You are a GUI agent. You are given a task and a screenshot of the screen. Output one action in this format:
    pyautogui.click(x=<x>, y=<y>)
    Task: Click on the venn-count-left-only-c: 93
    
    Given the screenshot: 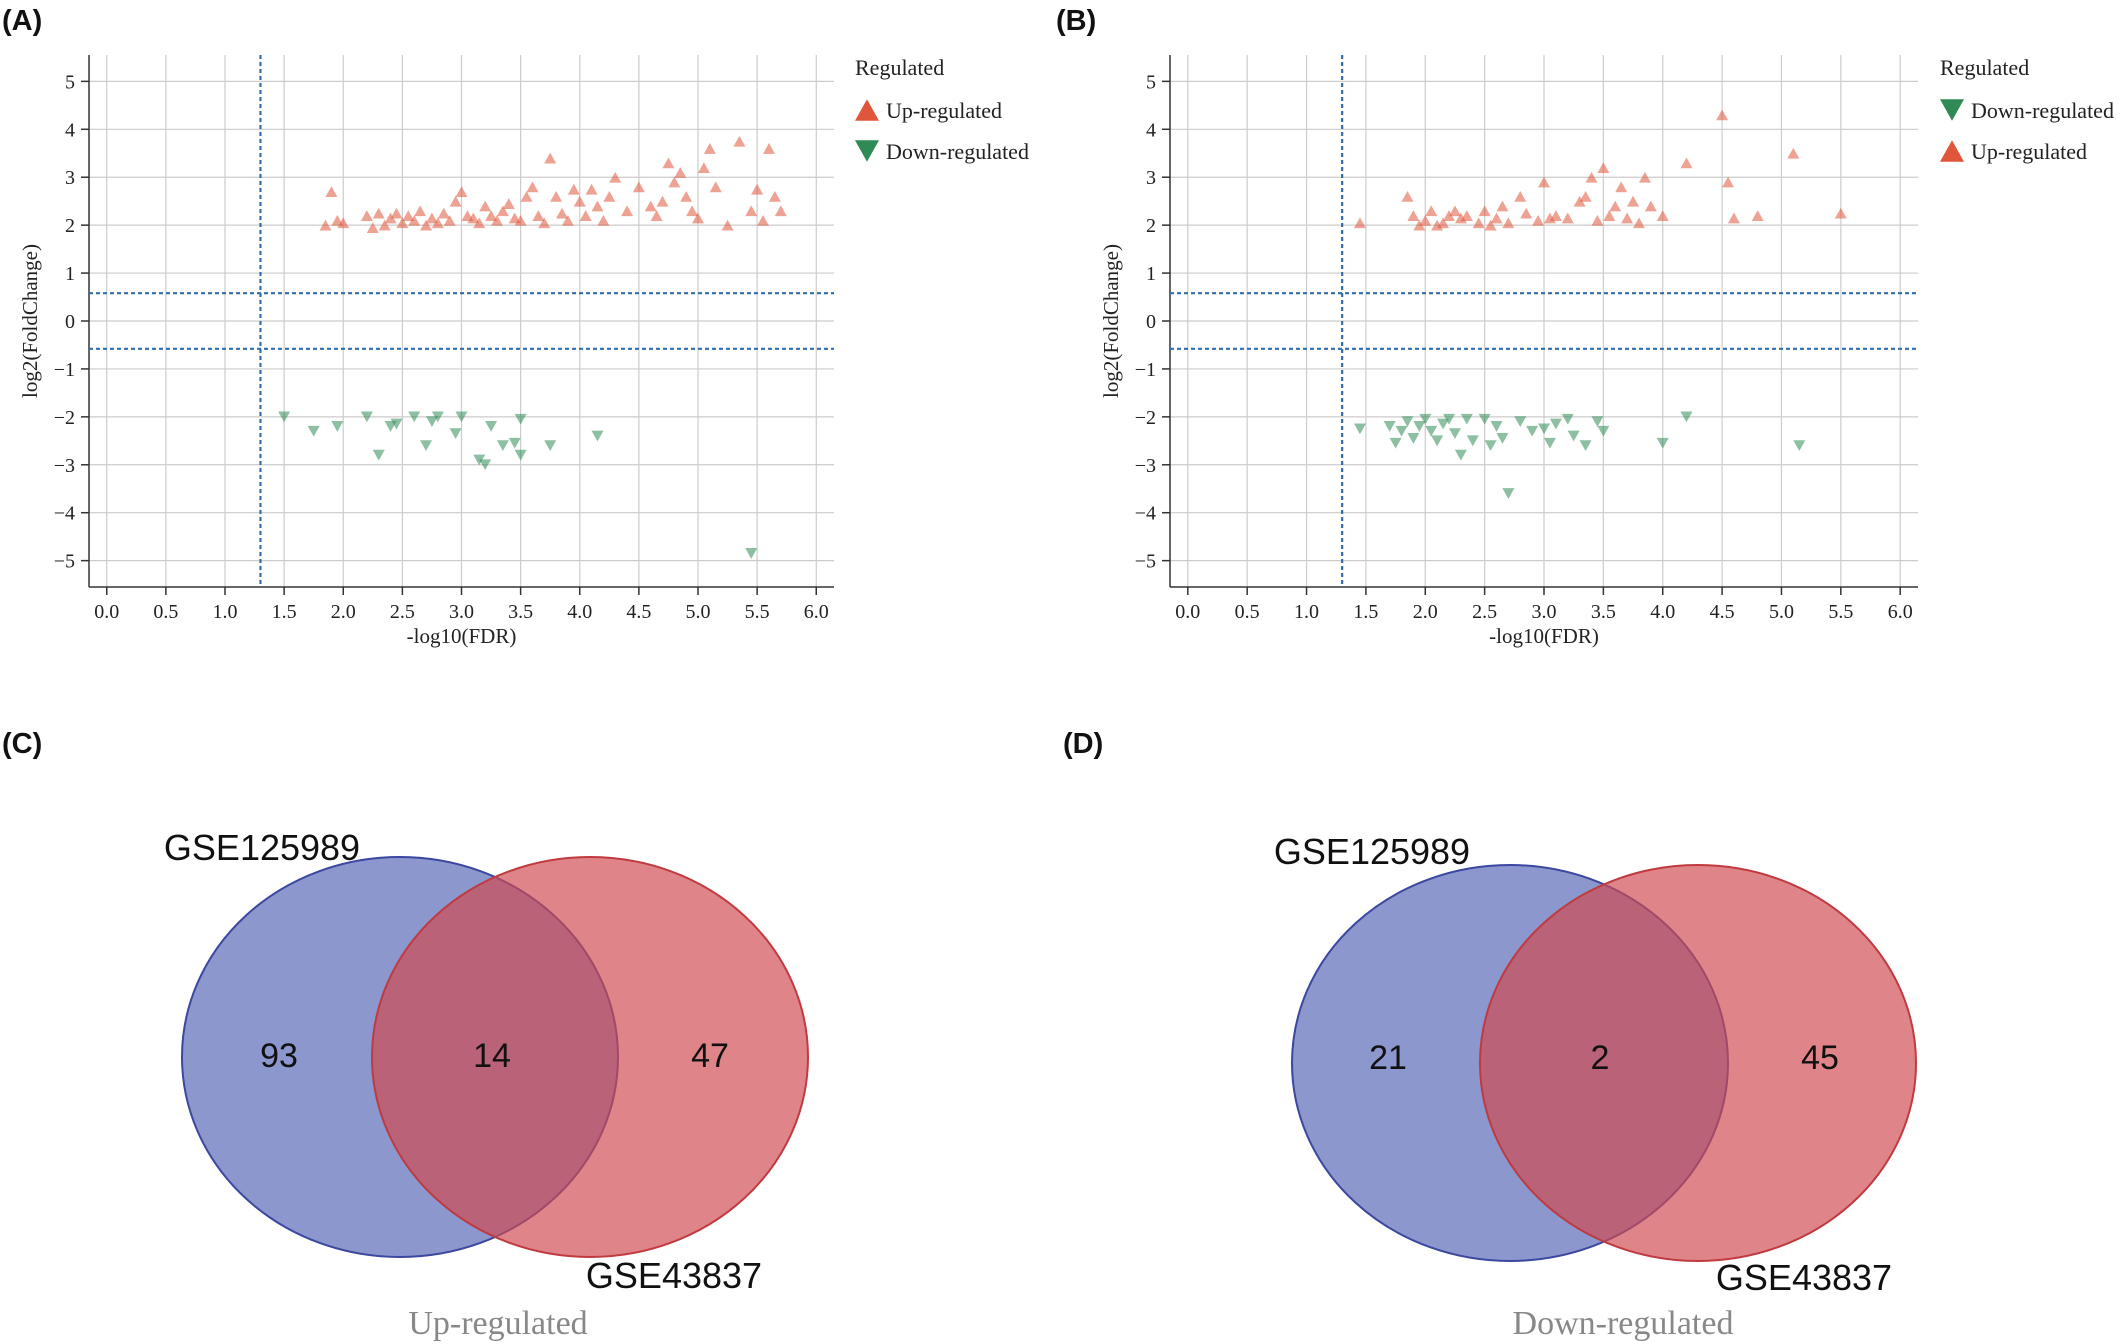 What is the action you would take?
    pyautogui.click(x=279, y=1056)
    